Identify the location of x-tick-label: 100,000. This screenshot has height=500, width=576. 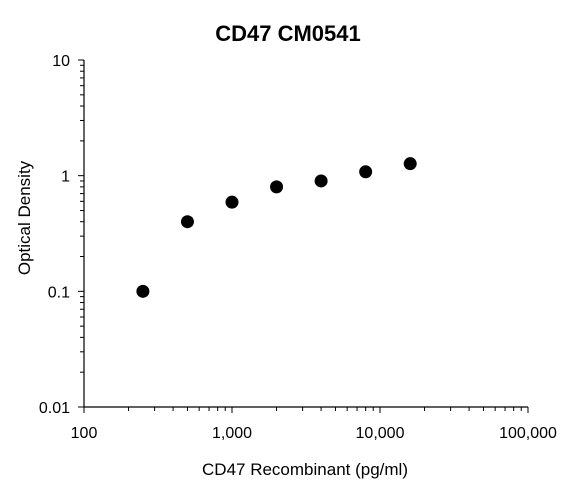
(528, 433).